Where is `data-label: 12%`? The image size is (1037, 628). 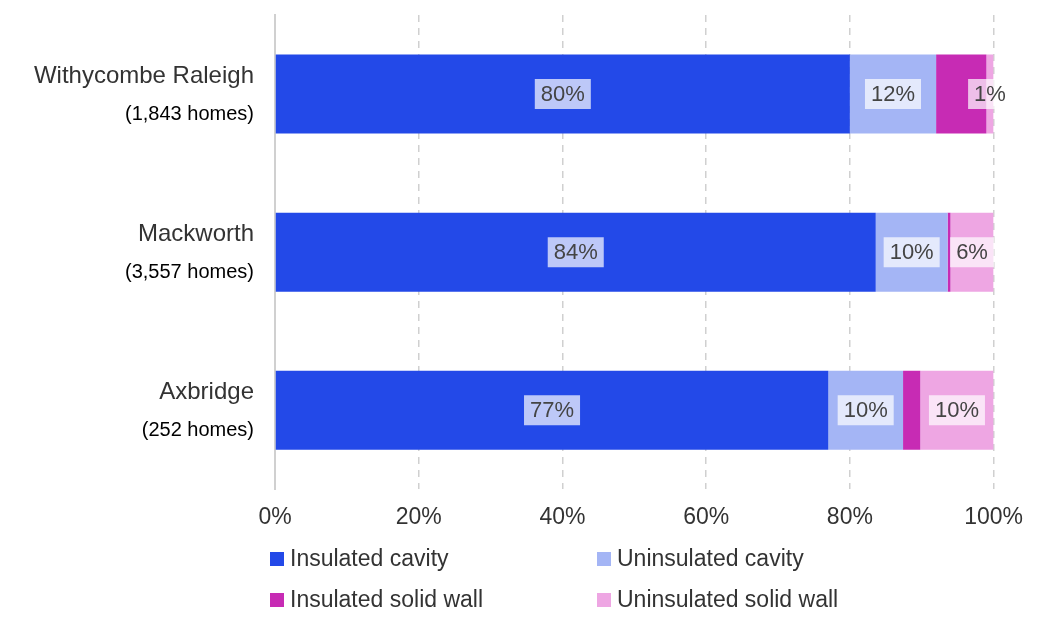
data-label: 12% is located at coordinates (893, 94).